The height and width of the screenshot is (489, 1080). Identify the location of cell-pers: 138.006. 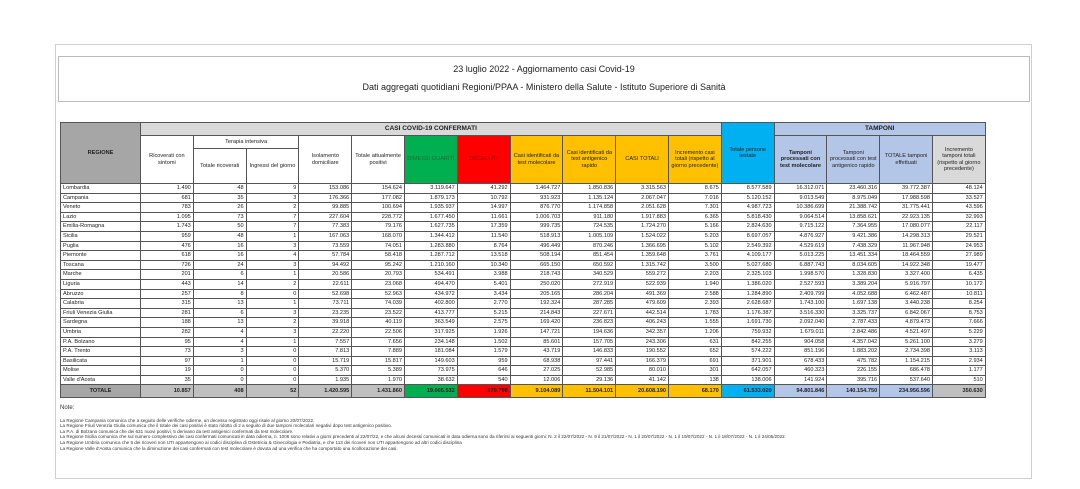
(747, 380).